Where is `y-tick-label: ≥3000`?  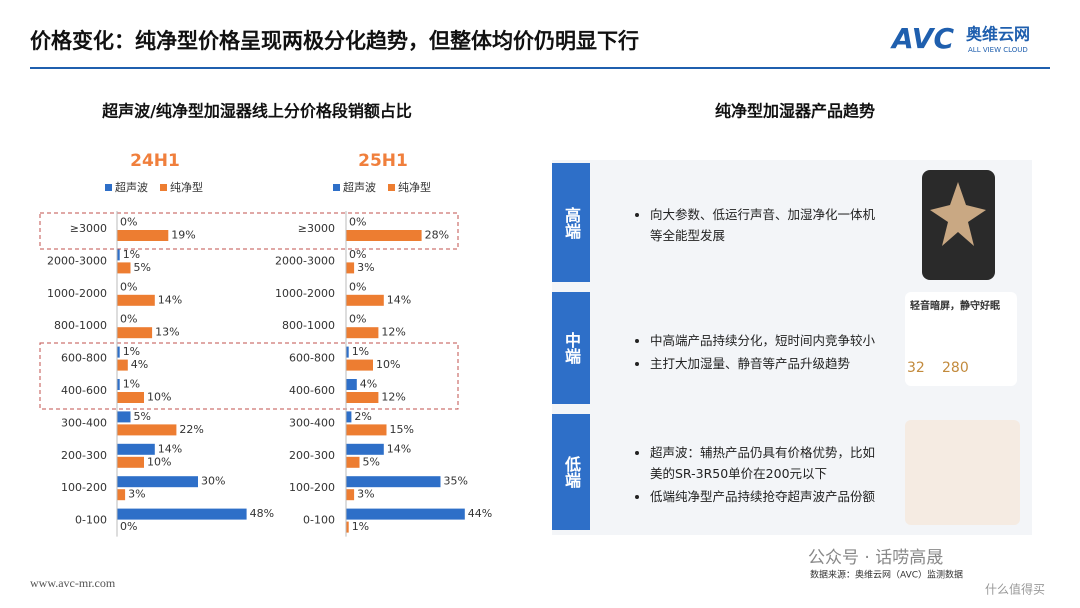 y-tick-label: ≥3000 is located at coordinates (88, 228).